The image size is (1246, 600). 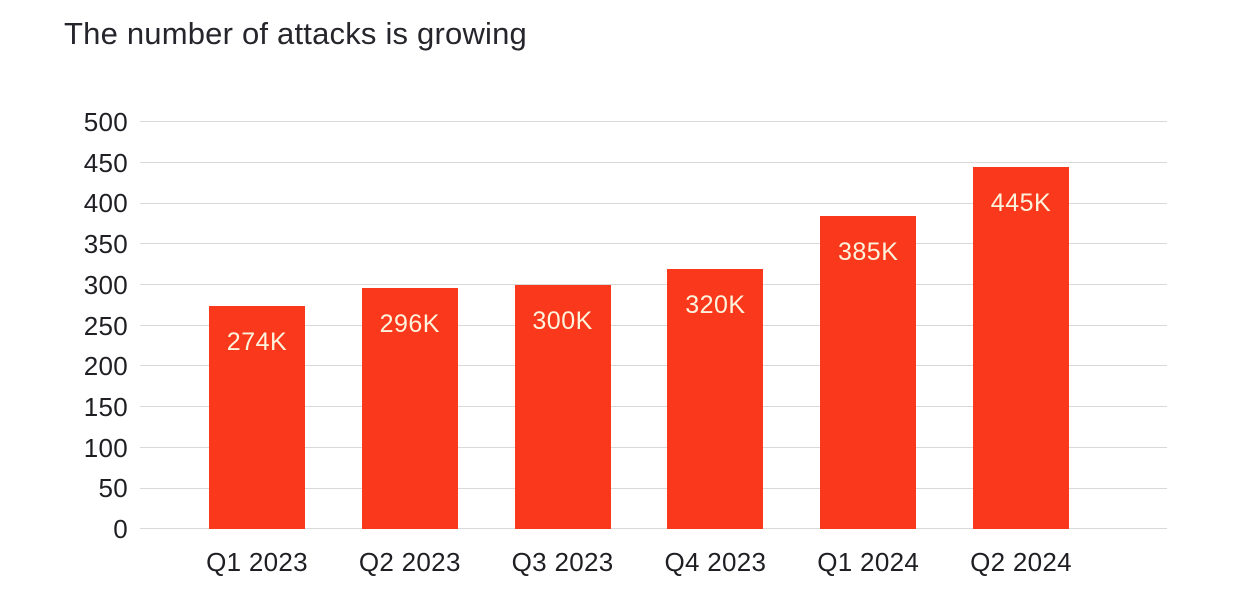 I want to click on bar: 320K, so click(x=715, y=398).